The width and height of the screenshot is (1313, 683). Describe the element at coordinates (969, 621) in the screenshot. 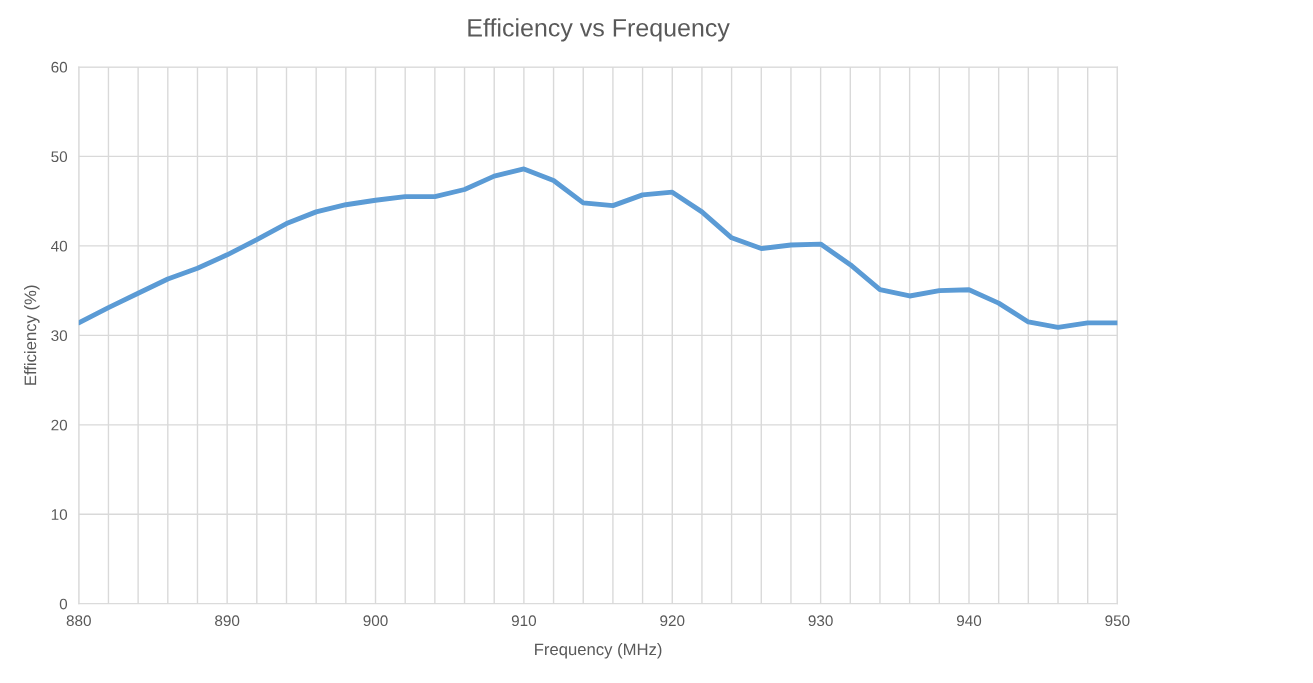

I see `x-tick-label: 940` at that location.